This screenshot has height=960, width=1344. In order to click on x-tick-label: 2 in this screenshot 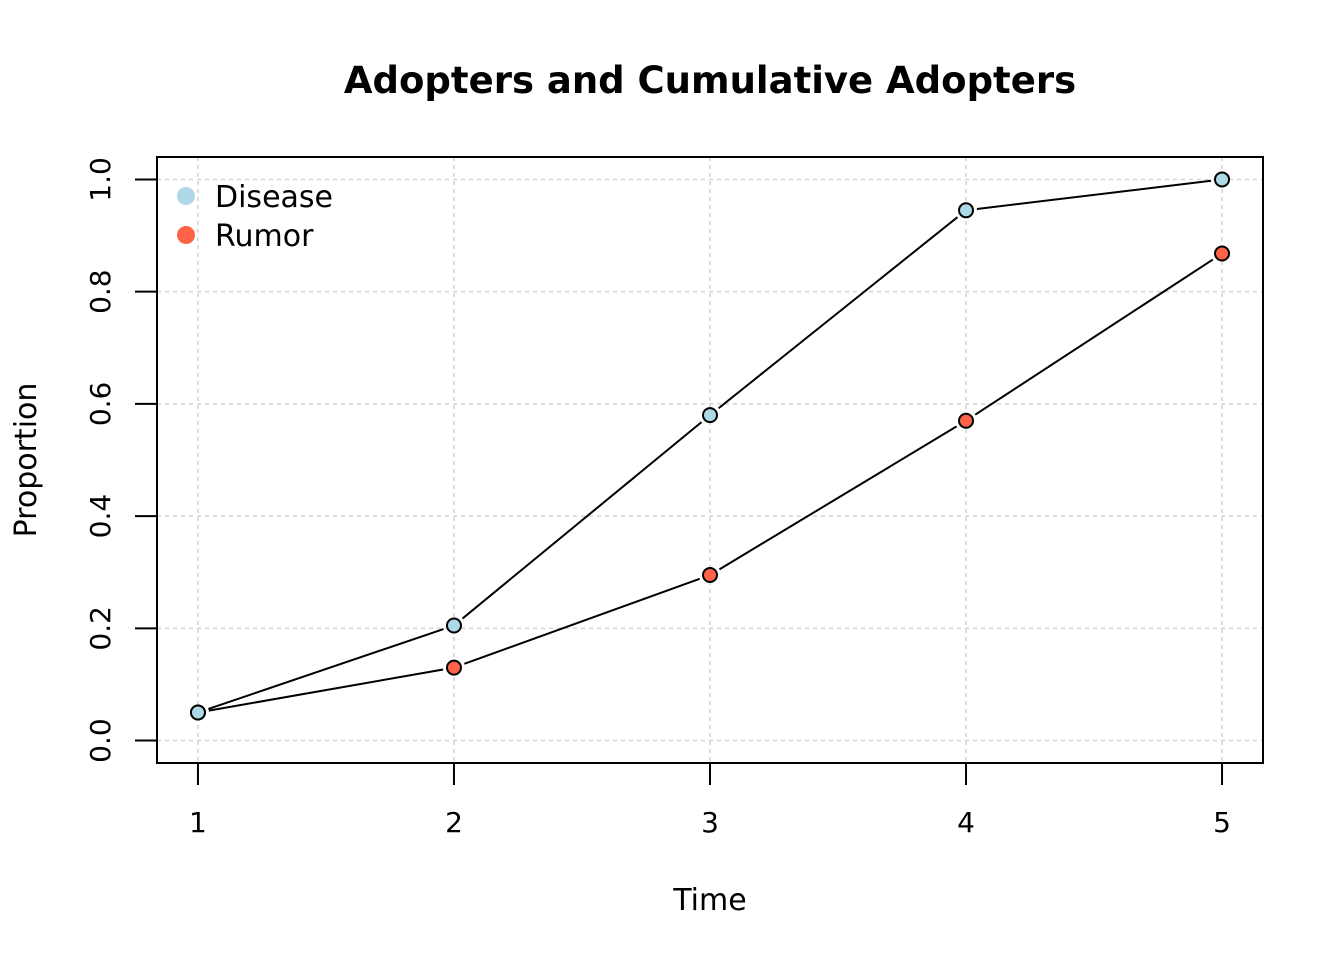, I will do `click(454, 822)`.